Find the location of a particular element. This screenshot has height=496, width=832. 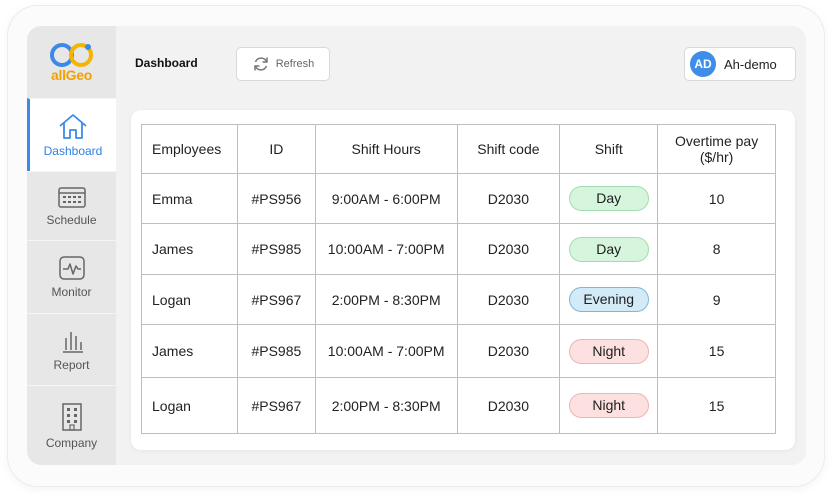

refresh-button: Refresh is located at coordinates (283, 64).